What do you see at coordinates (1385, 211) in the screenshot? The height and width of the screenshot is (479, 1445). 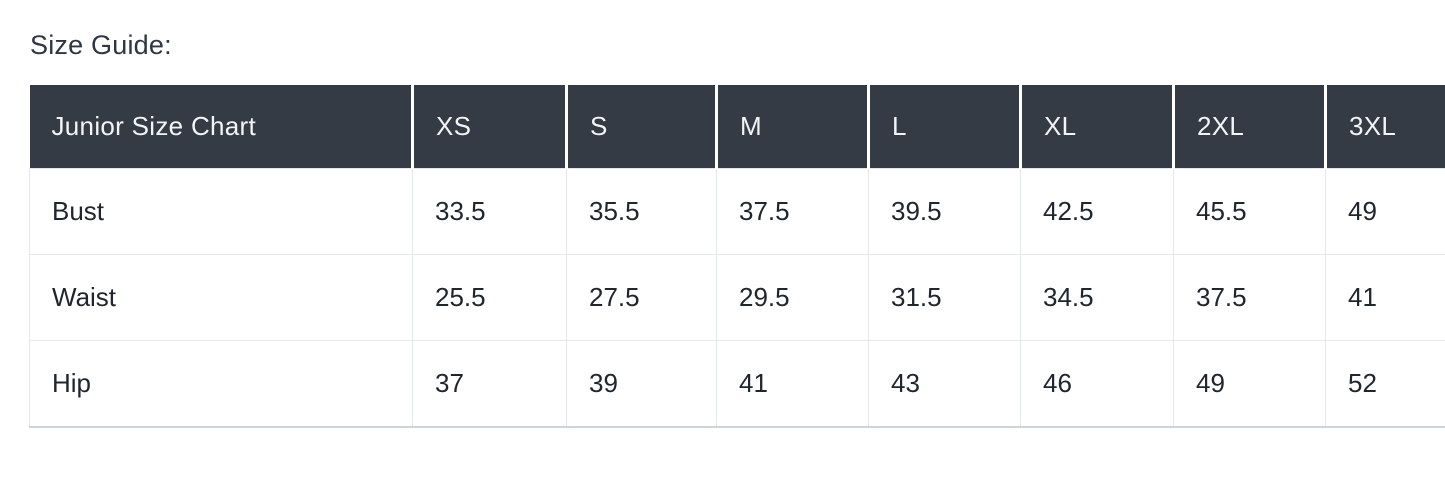 I see `bust-3xl-cell: 49` at bounding box center [1385, 211].